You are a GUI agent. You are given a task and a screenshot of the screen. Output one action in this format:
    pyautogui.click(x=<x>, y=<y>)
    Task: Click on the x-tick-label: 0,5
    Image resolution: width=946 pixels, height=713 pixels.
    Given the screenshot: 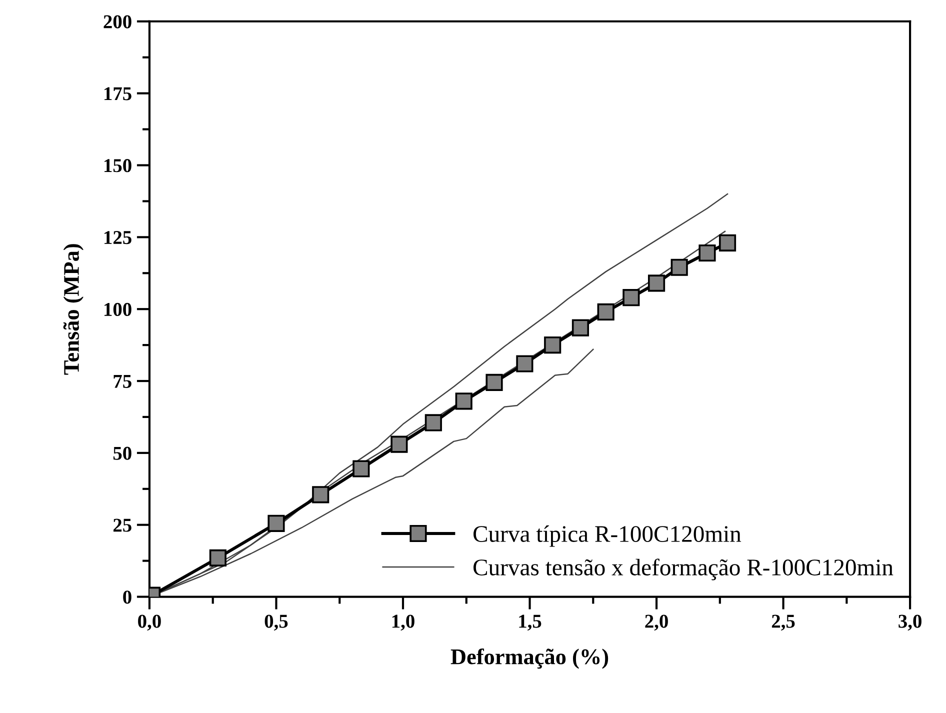 What is the action you would take?
    pyautogui.click(x=276, y=622)
    